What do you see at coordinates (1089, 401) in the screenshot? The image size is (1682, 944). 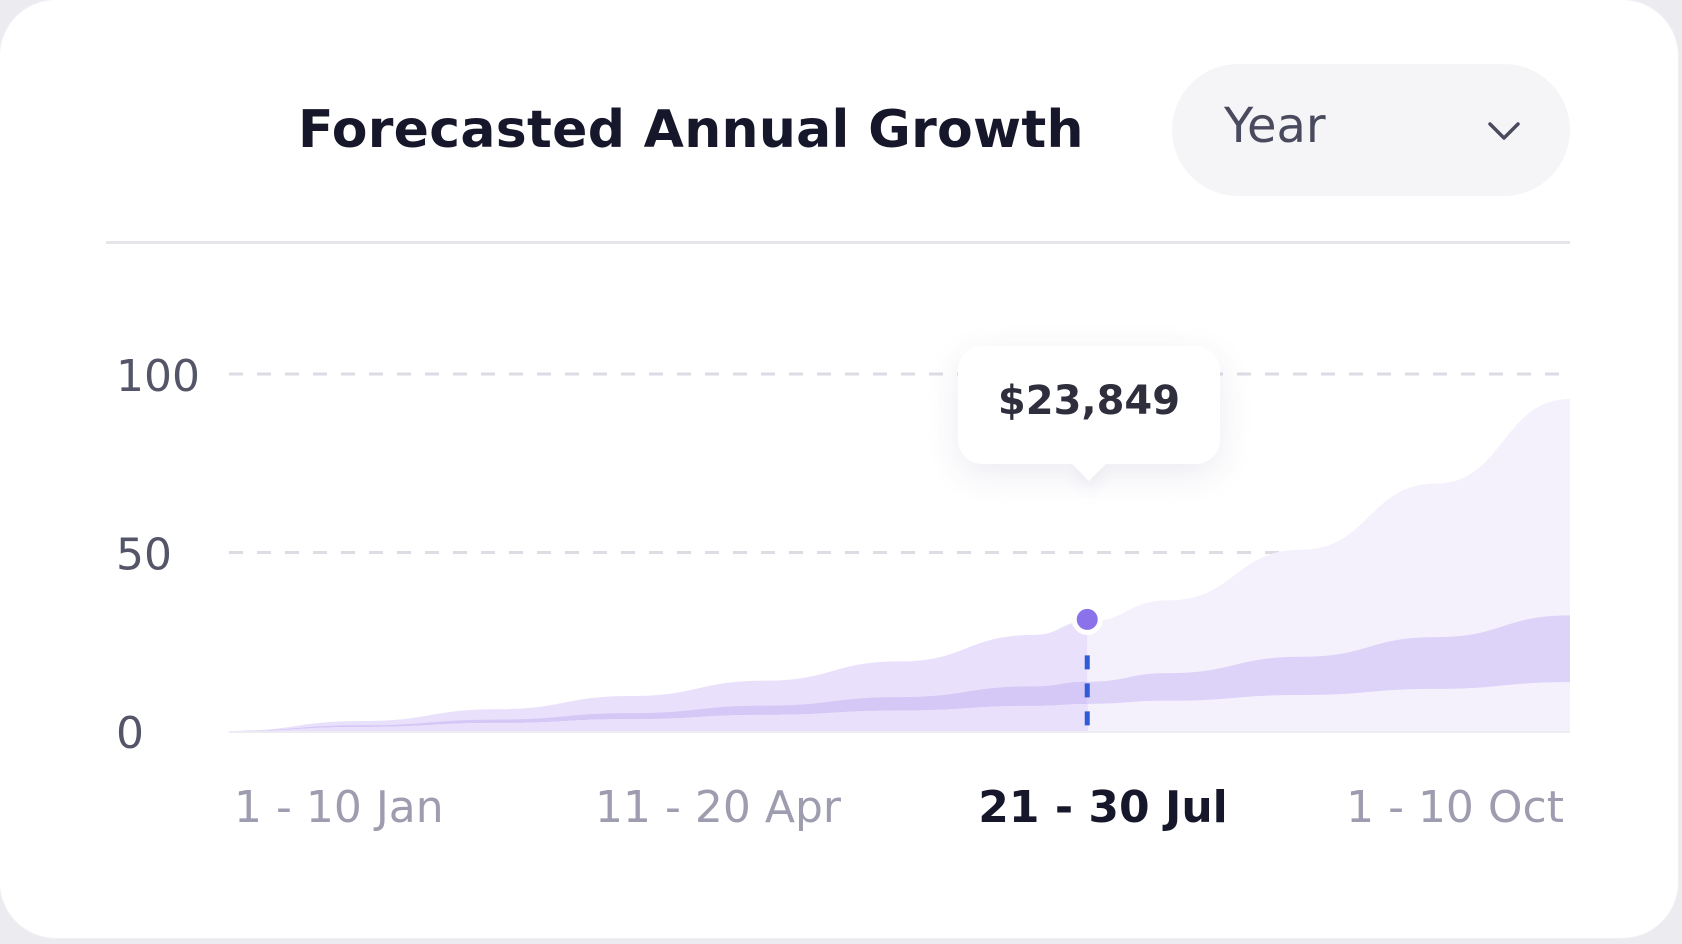 I see `tooltip-value: $23,849` at bounding box center [1089, 401].